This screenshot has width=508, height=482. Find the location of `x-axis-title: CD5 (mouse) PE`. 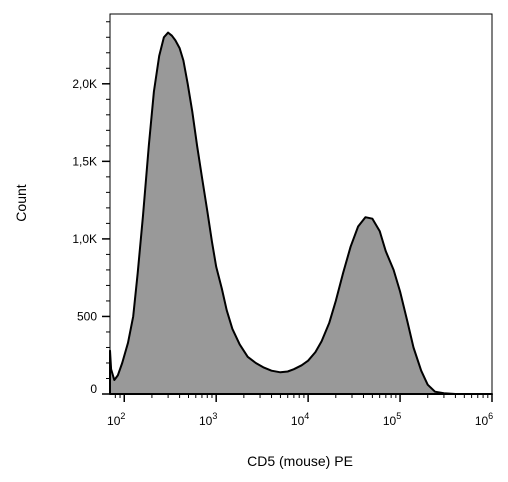

x-axis-title: CD5 (mouse) PE is located at coordinates (300, 461).